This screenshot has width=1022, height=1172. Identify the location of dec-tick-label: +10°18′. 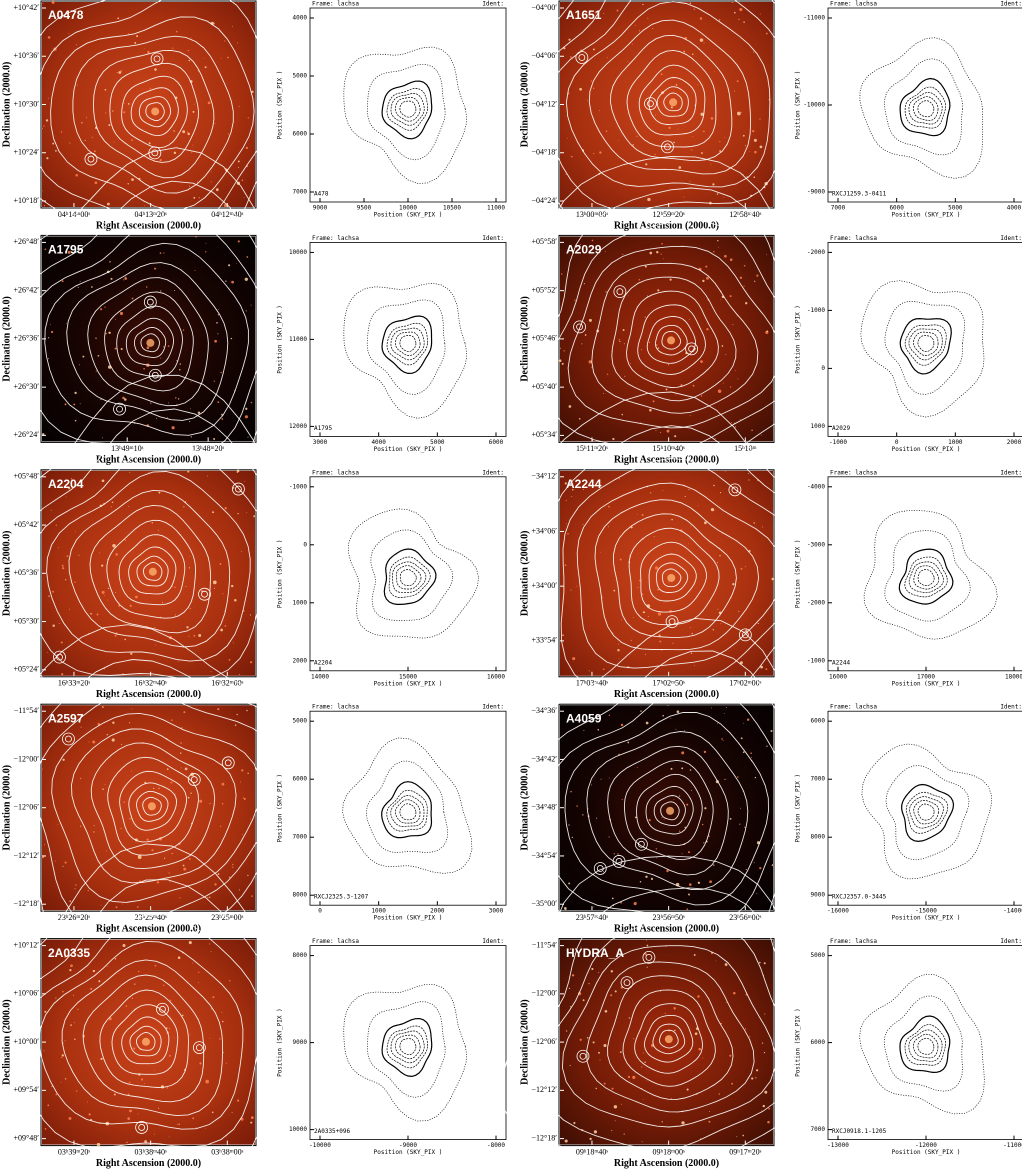
(27, 200).